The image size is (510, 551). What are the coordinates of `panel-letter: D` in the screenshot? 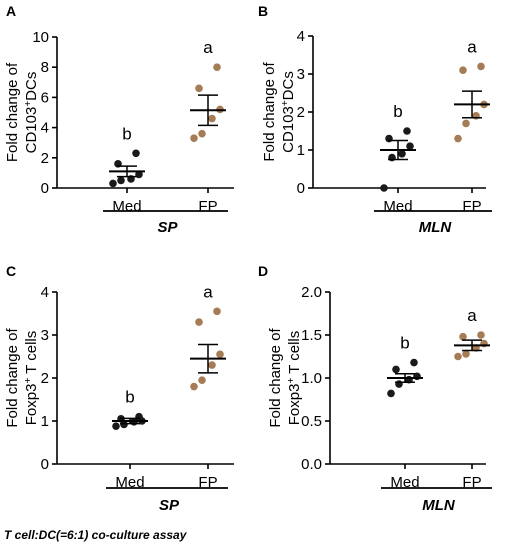 It's located at (263, 271).